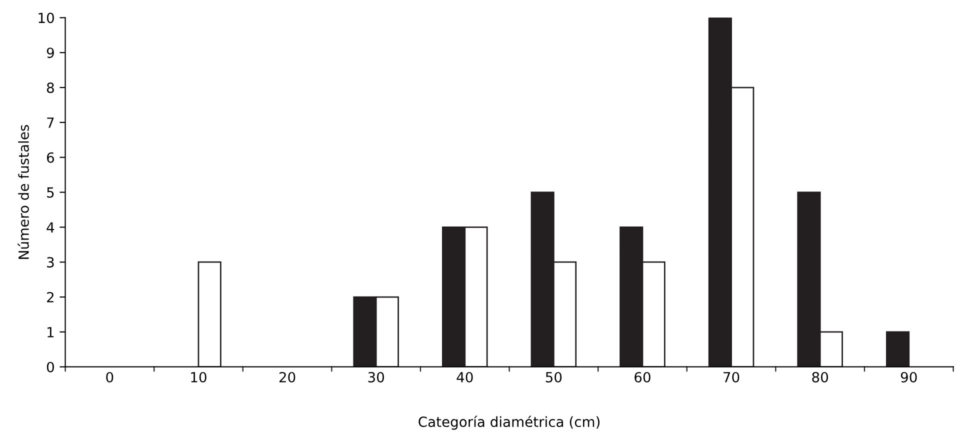  Describe the element at coordinates (50, 227) in the screenshot. I see `y-tick-label: 4` at that location.